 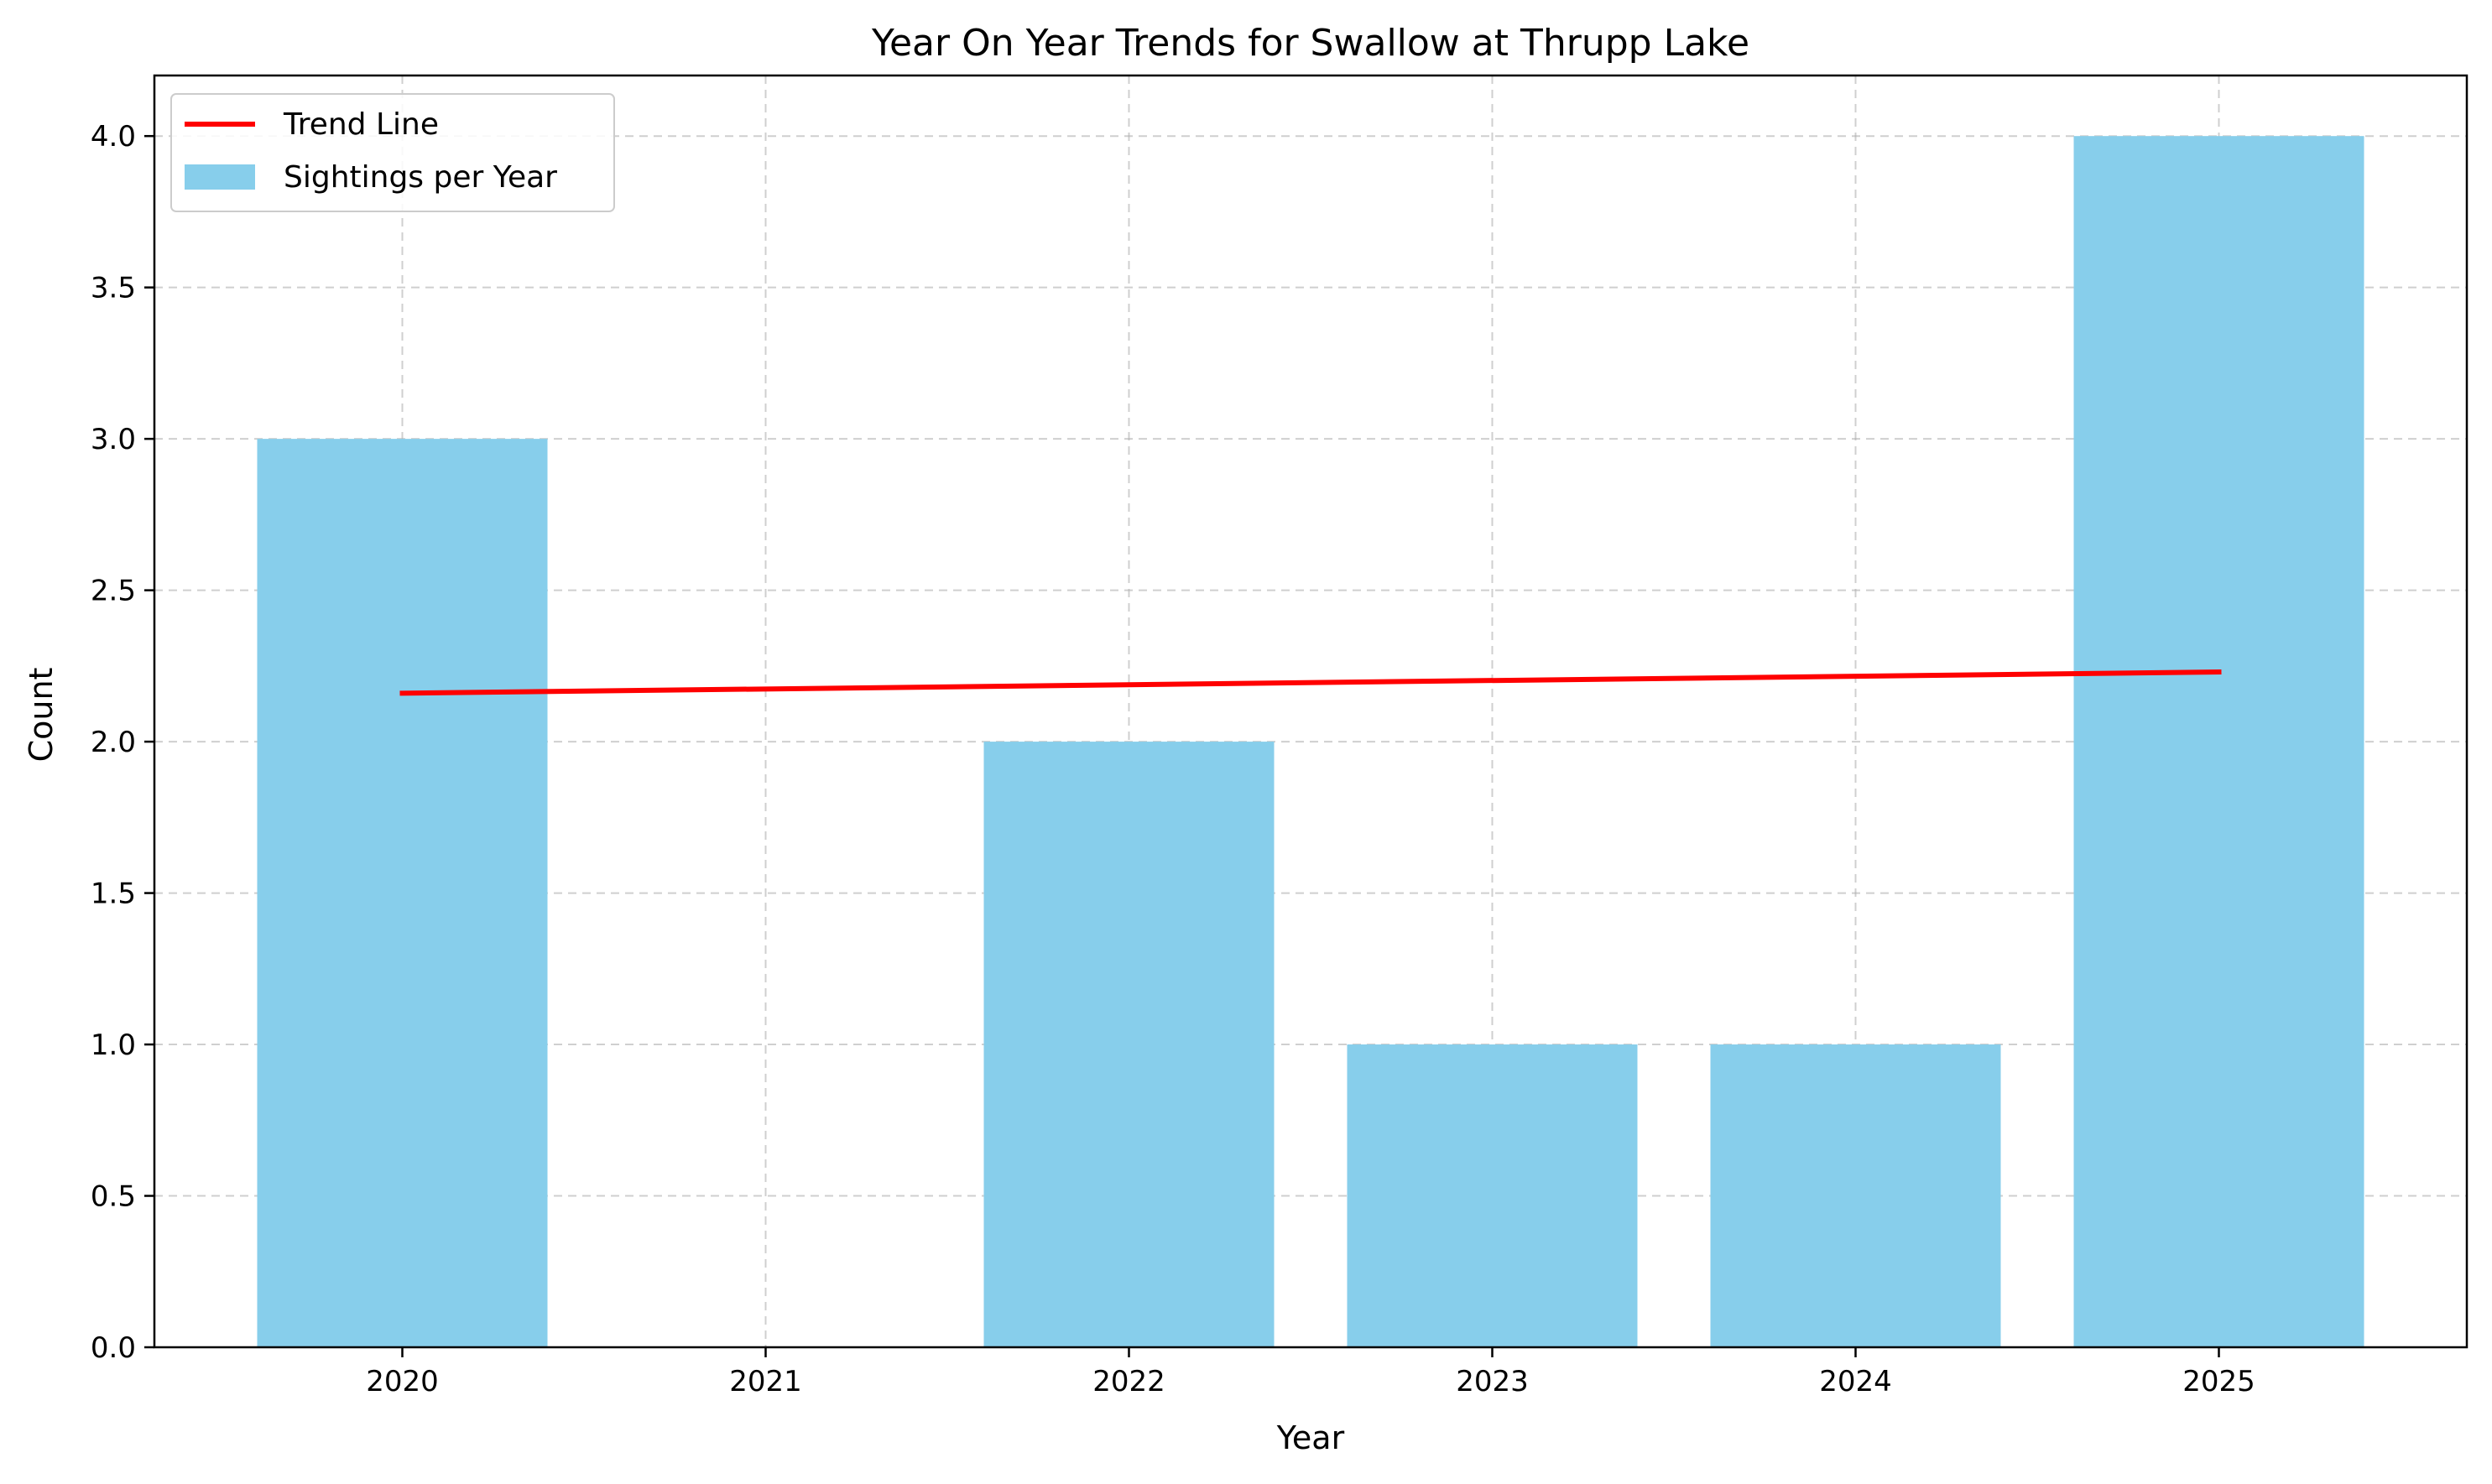 I want to click on y-tick-label: 3.5, so click(x=114, y=288).